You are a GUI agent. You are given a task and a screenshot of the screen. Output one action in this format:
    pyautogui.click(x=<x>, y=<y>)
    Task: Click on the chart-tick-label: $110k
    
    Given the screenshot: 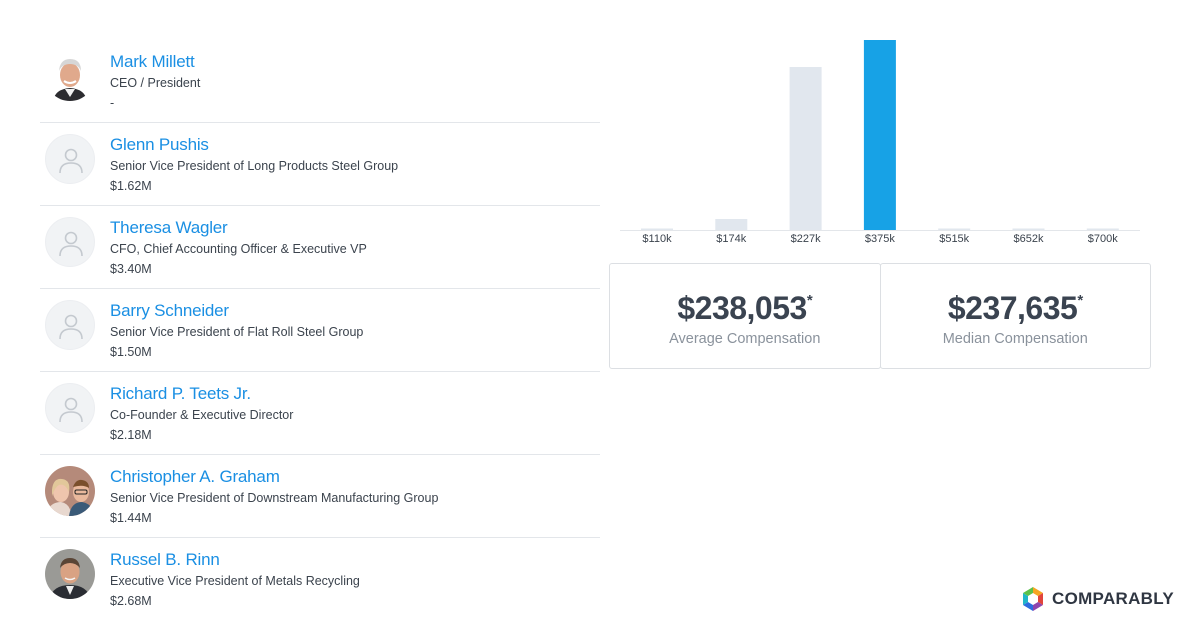 What is the action you would take?
    pyautogui.click(x=657, y=239)
    